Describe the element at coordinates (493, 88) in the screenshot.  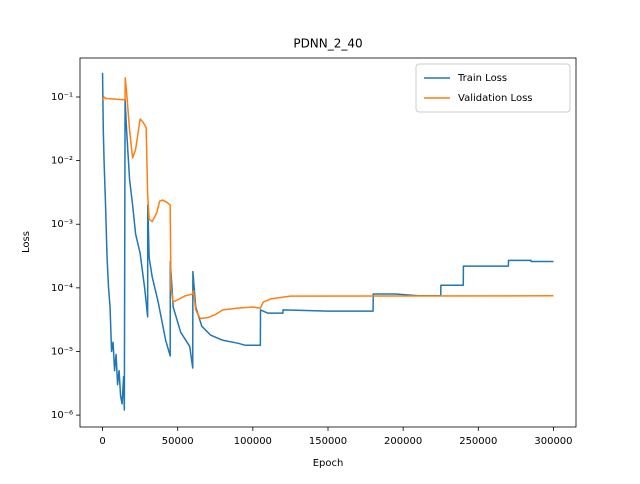
I see `legend-box` at that location.